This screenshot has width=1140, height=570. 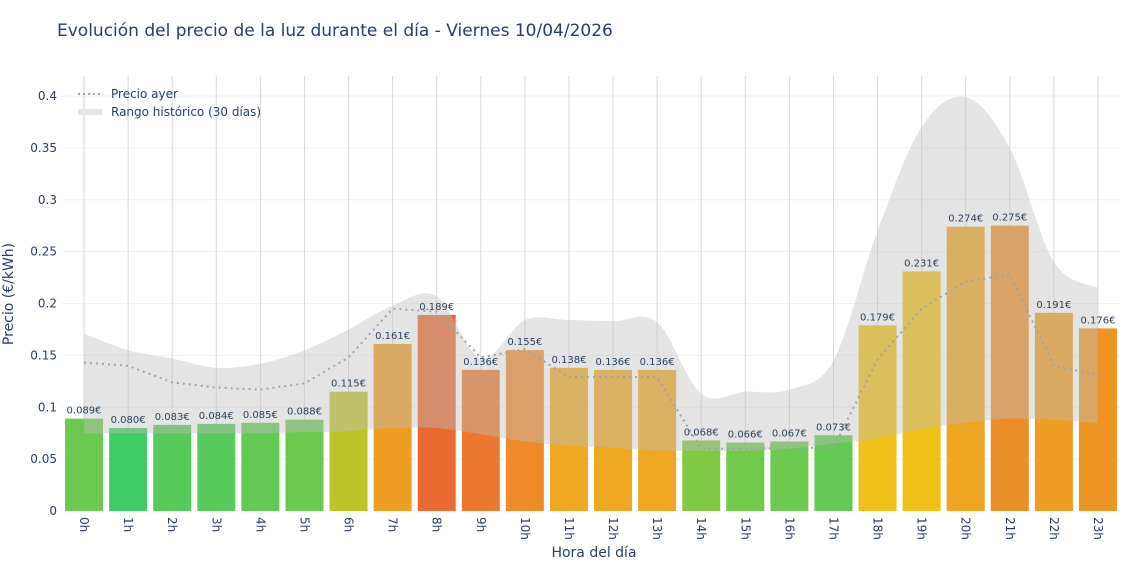 I want to click on bar-value-label: 0.231€, so click(x=921, y=263).